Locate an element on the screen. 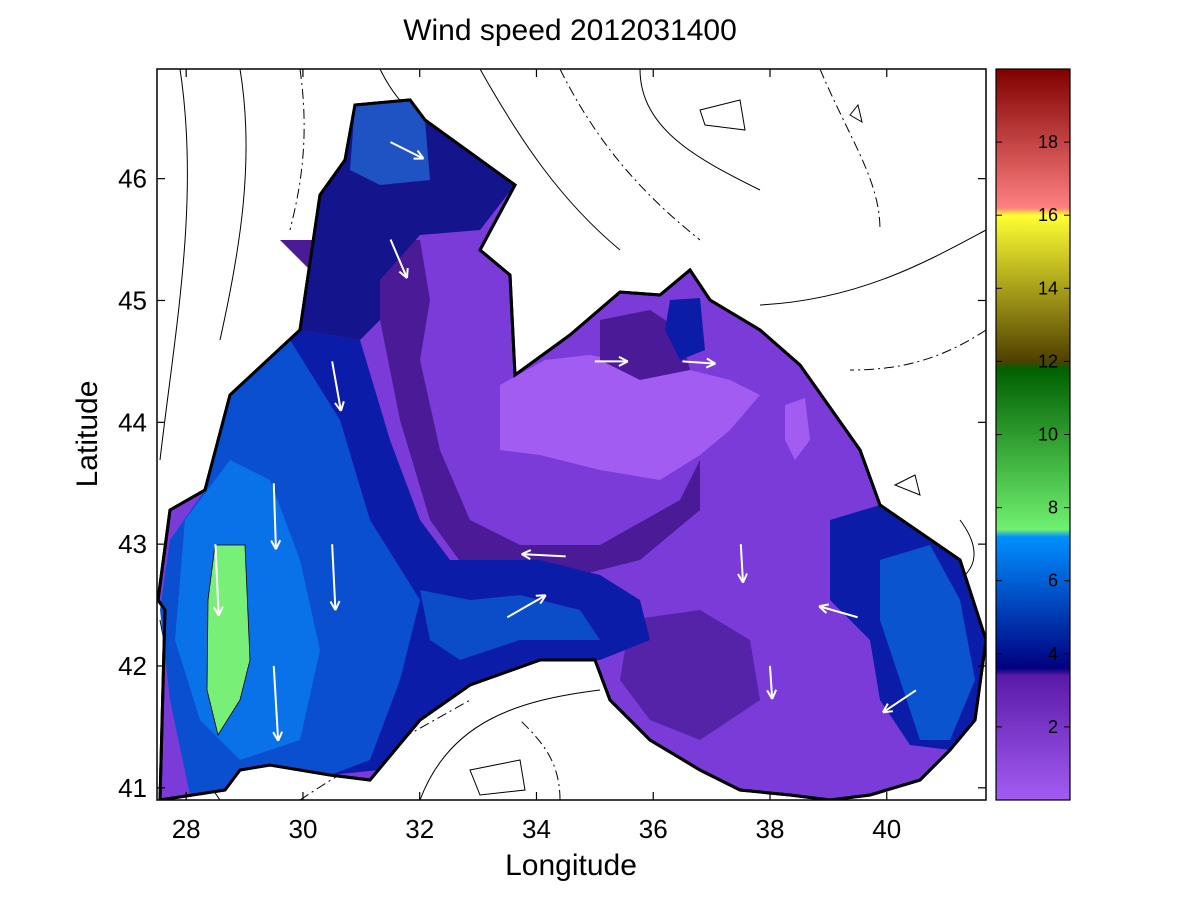 This screenshot has width=1200, height=900. y-tick-label: 46 is located at coordinates (132, 179).